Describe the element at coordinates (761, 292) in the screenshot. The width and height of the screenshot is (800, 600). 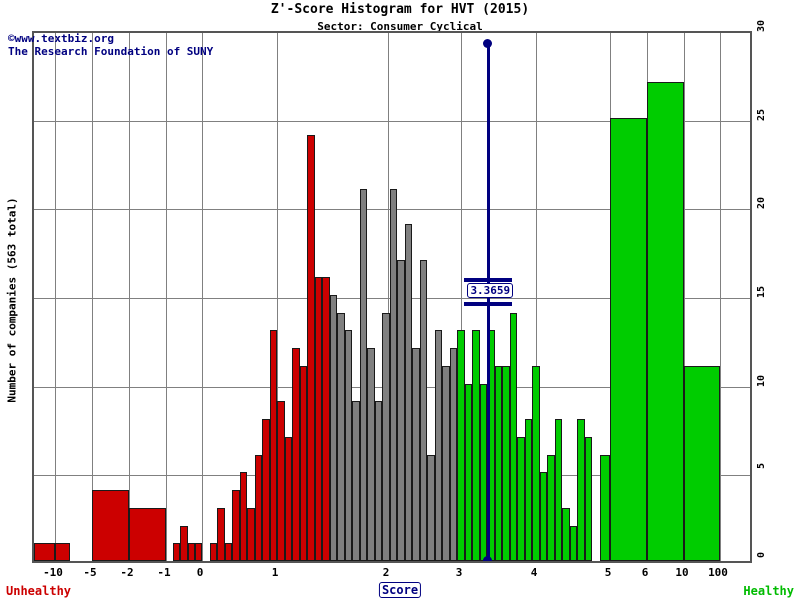
I see `y-axis-tick-label: 15` at that location.